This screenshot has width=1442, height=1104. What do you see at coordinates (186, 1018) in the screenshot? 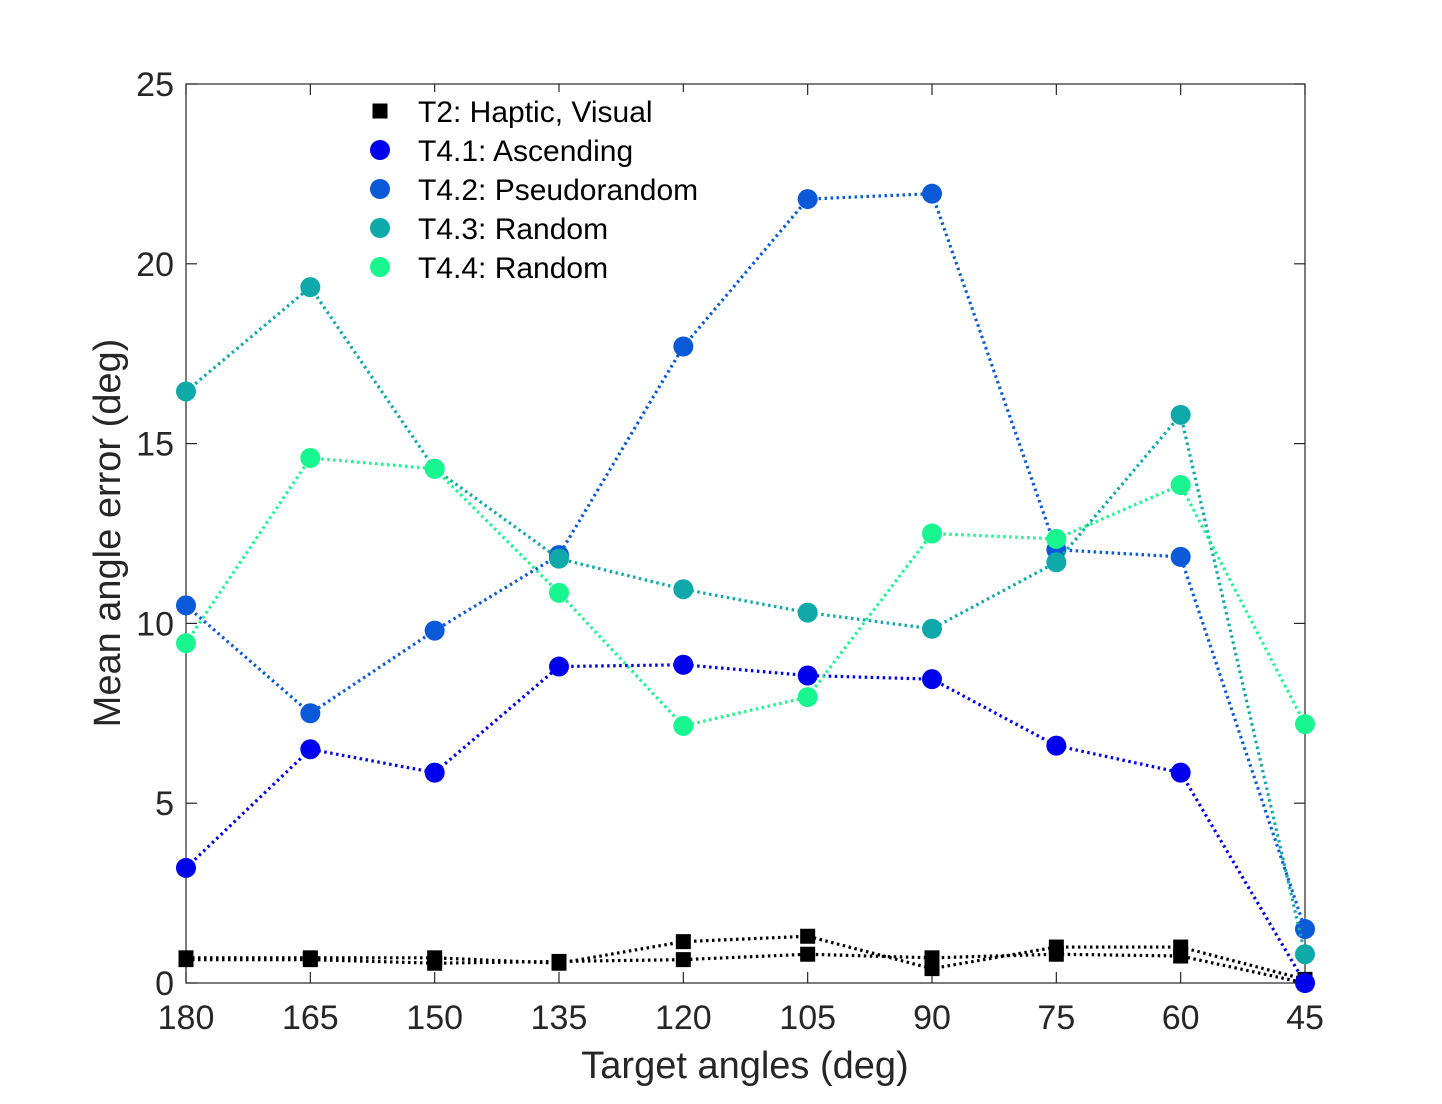
I see `x-tick-label: 180` at bounding box center [186, 1018].